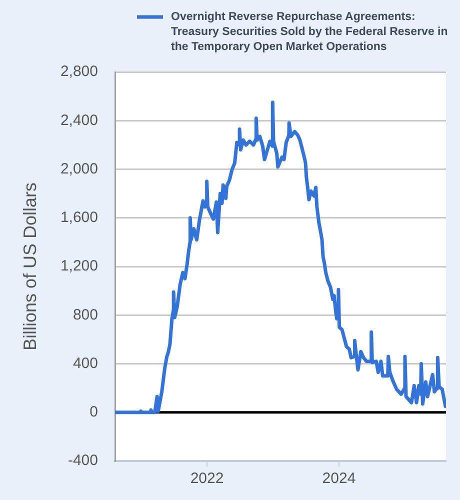 The width and height of the screenshot is (460, 500). I want to click on x-tick-label: 2024, so click(339, 479).